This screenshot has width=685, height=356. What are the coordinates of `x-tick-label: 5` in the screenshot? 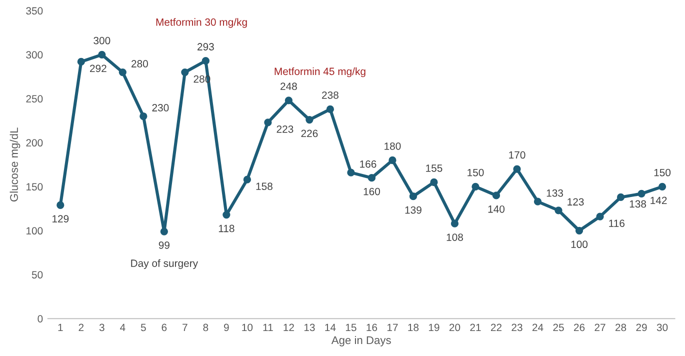 It's located at (143, 328).